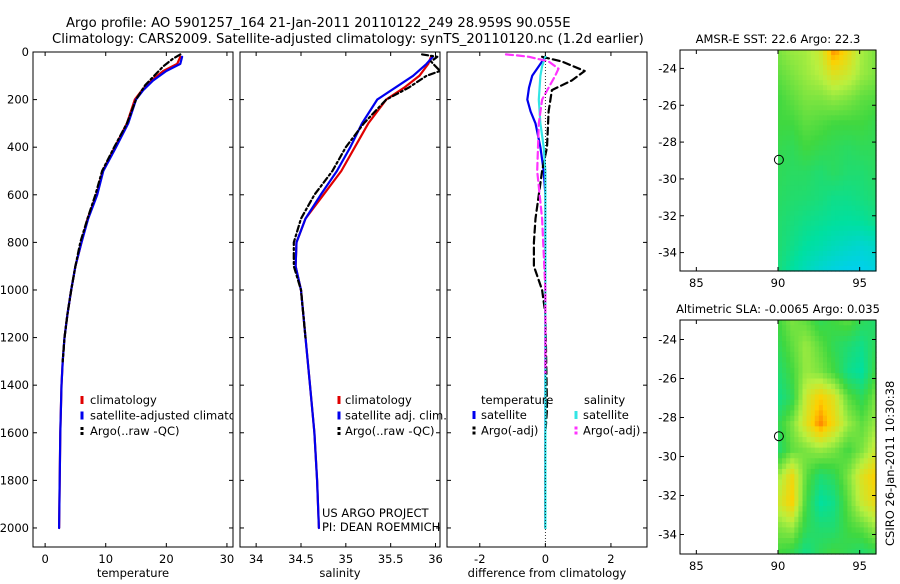 This screenshot has height=584, width=900. Describe the element at coordinates (532, 214) in the screenshot. I see `difference-series-salinity-argo-adj-` at that location.